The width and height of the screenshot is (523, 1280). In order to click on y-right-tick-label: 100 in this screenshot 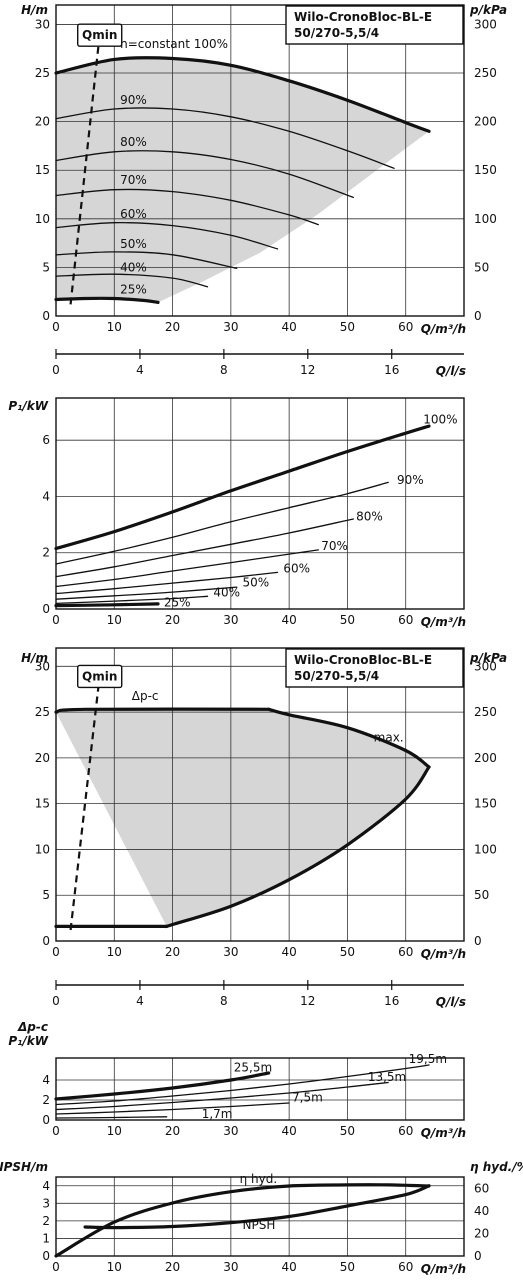, I will do `click(485, 219)`.